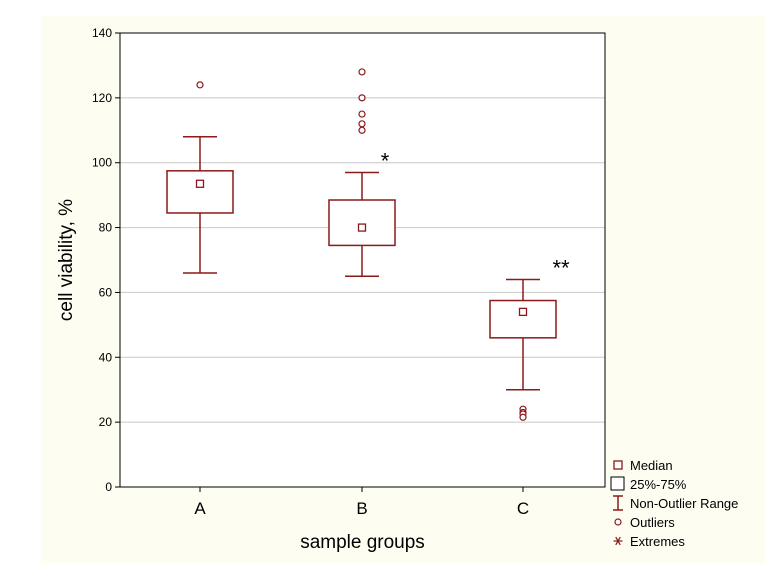 The height and width of the screenshot is (578, 783). Describe the element at coordinates (361, 508) in the screenshot. I see `x-tick-label: B` at that location.